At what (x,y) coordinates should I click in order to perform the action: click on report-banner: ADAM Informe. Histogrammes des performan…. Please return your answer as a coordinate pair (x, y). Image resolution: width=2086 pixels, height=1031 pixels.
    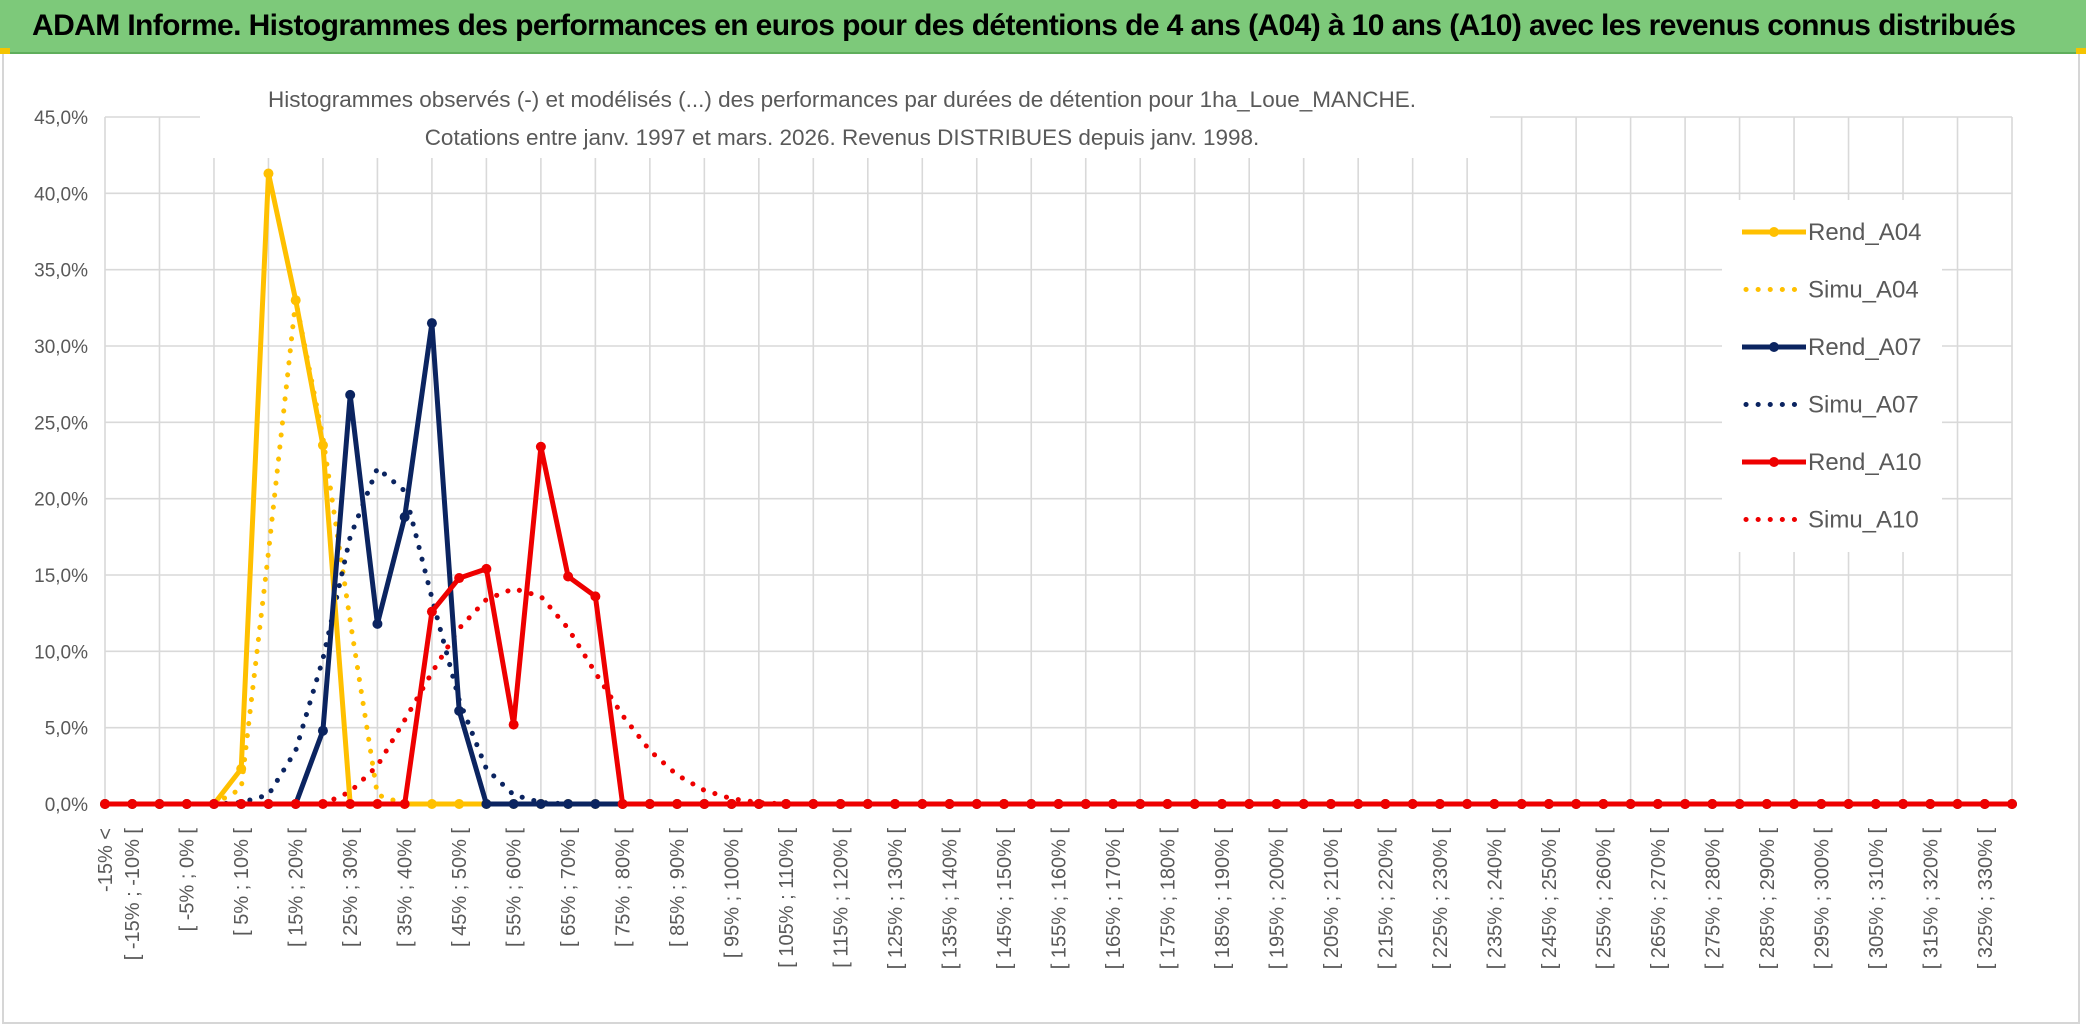
    Looking at the image, I should click on (1043, 27).